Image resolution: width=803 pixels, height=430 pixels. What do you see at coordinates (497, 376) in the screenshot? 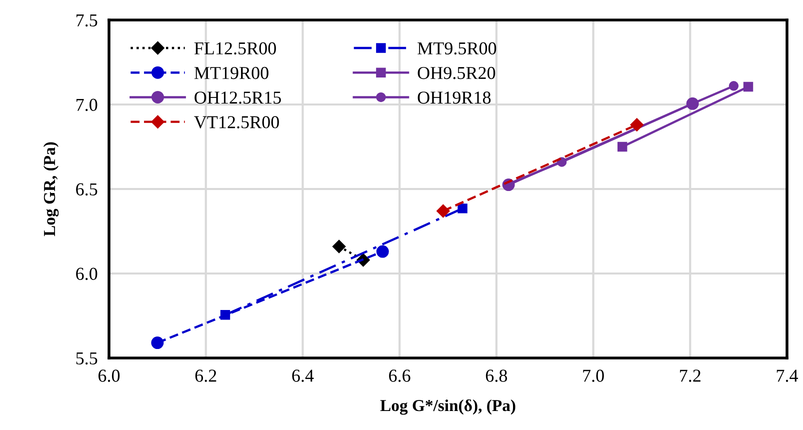
I see `x-tick-label: 6.8` at bounding box center [497, 376].